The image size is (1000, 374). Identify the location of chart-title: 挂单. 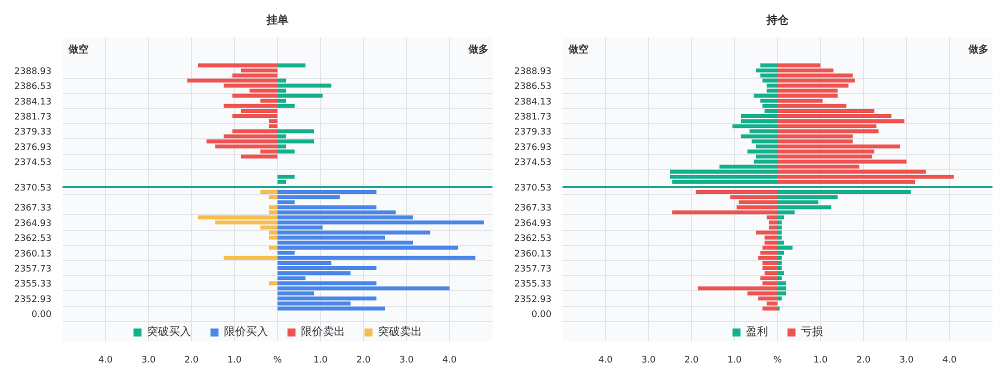
(277, 20).